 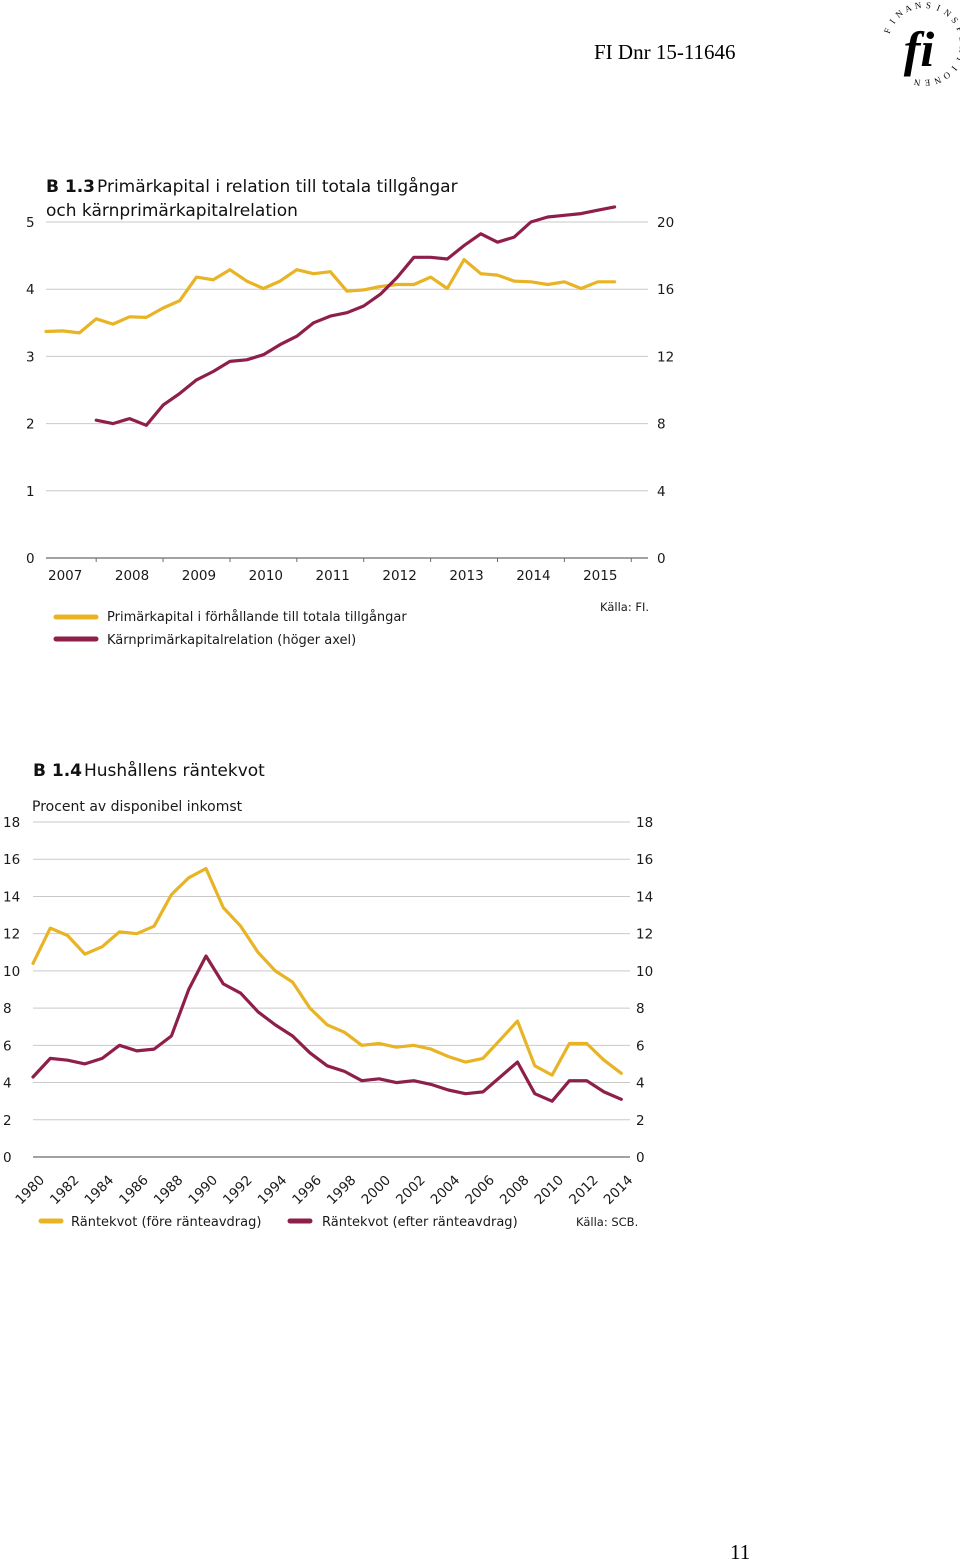 I want to click on legend-label-karnprimarkapital: Kärnprimärkapitalrelation (höger axel), so click(x=231, y=640).